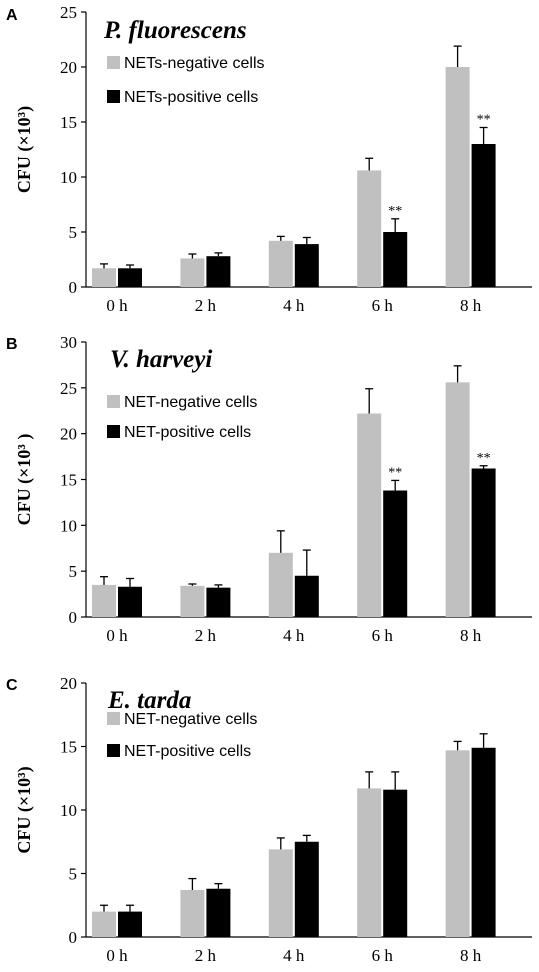 The image size is (539, 972). I want to click on y-tick-label: 30, so click(68, 342).